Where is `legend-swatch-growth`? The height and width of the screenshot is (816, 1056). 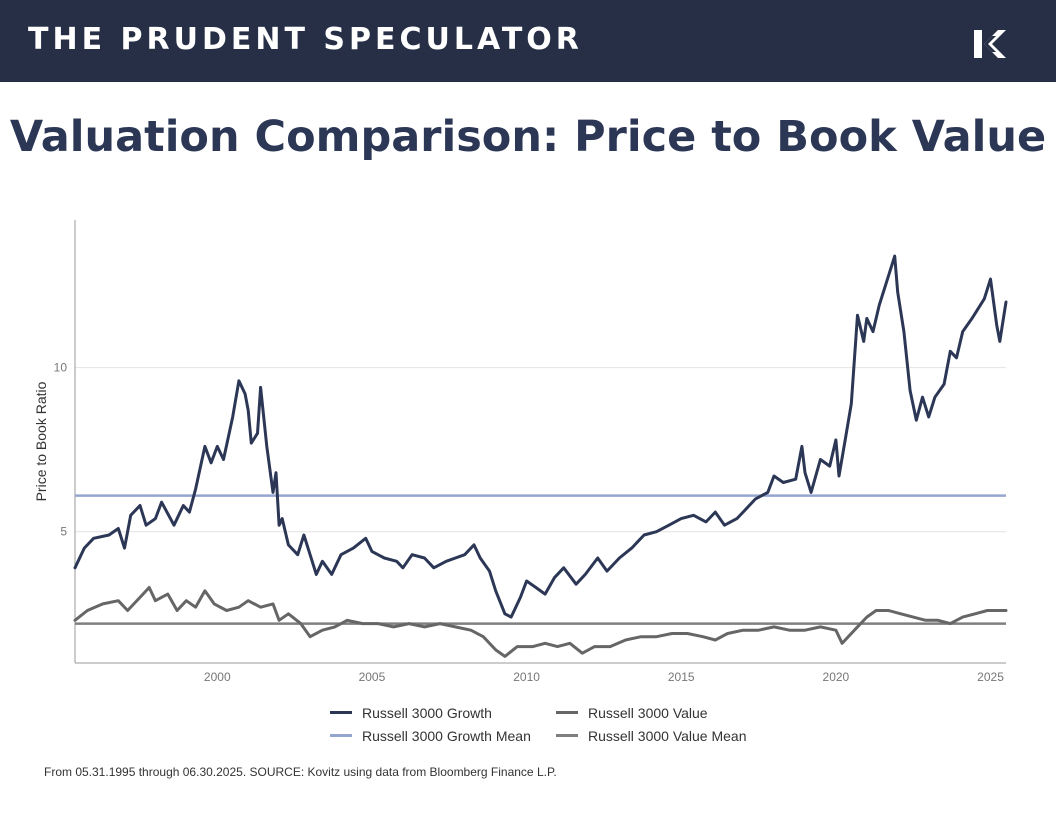
legend-swatch-growth is located at coordinates (341, 712).